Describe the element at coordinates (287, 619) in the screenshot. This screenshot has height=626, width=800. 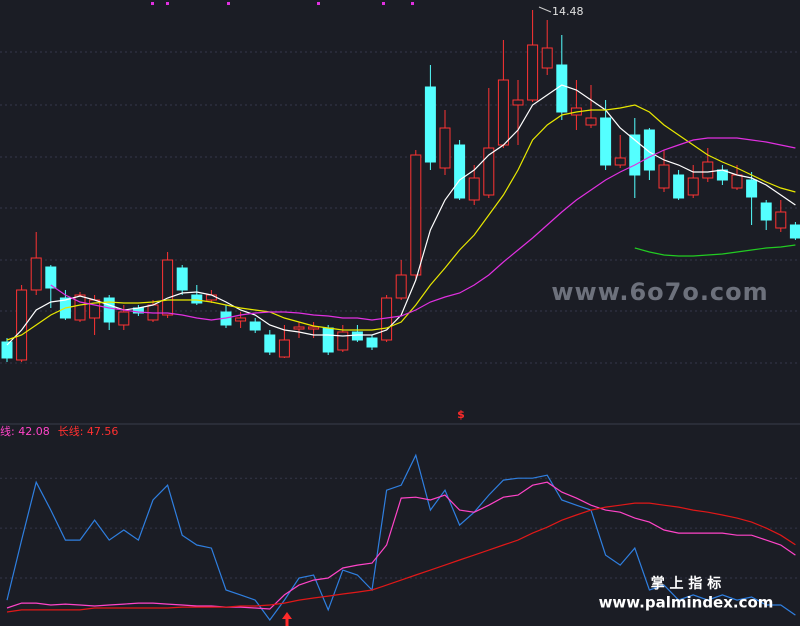
I see `buy-arrow` at that location.